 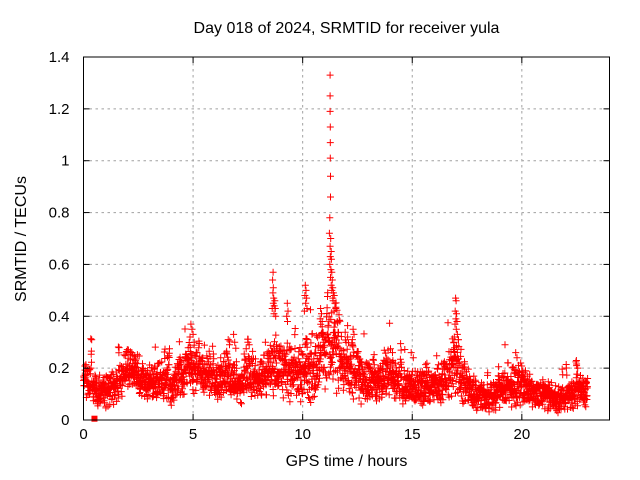 What do you see at coordinates (59, 57) in the screenshot?
I see `y-tick-label: 1.4` at bounding box center [59, 57].